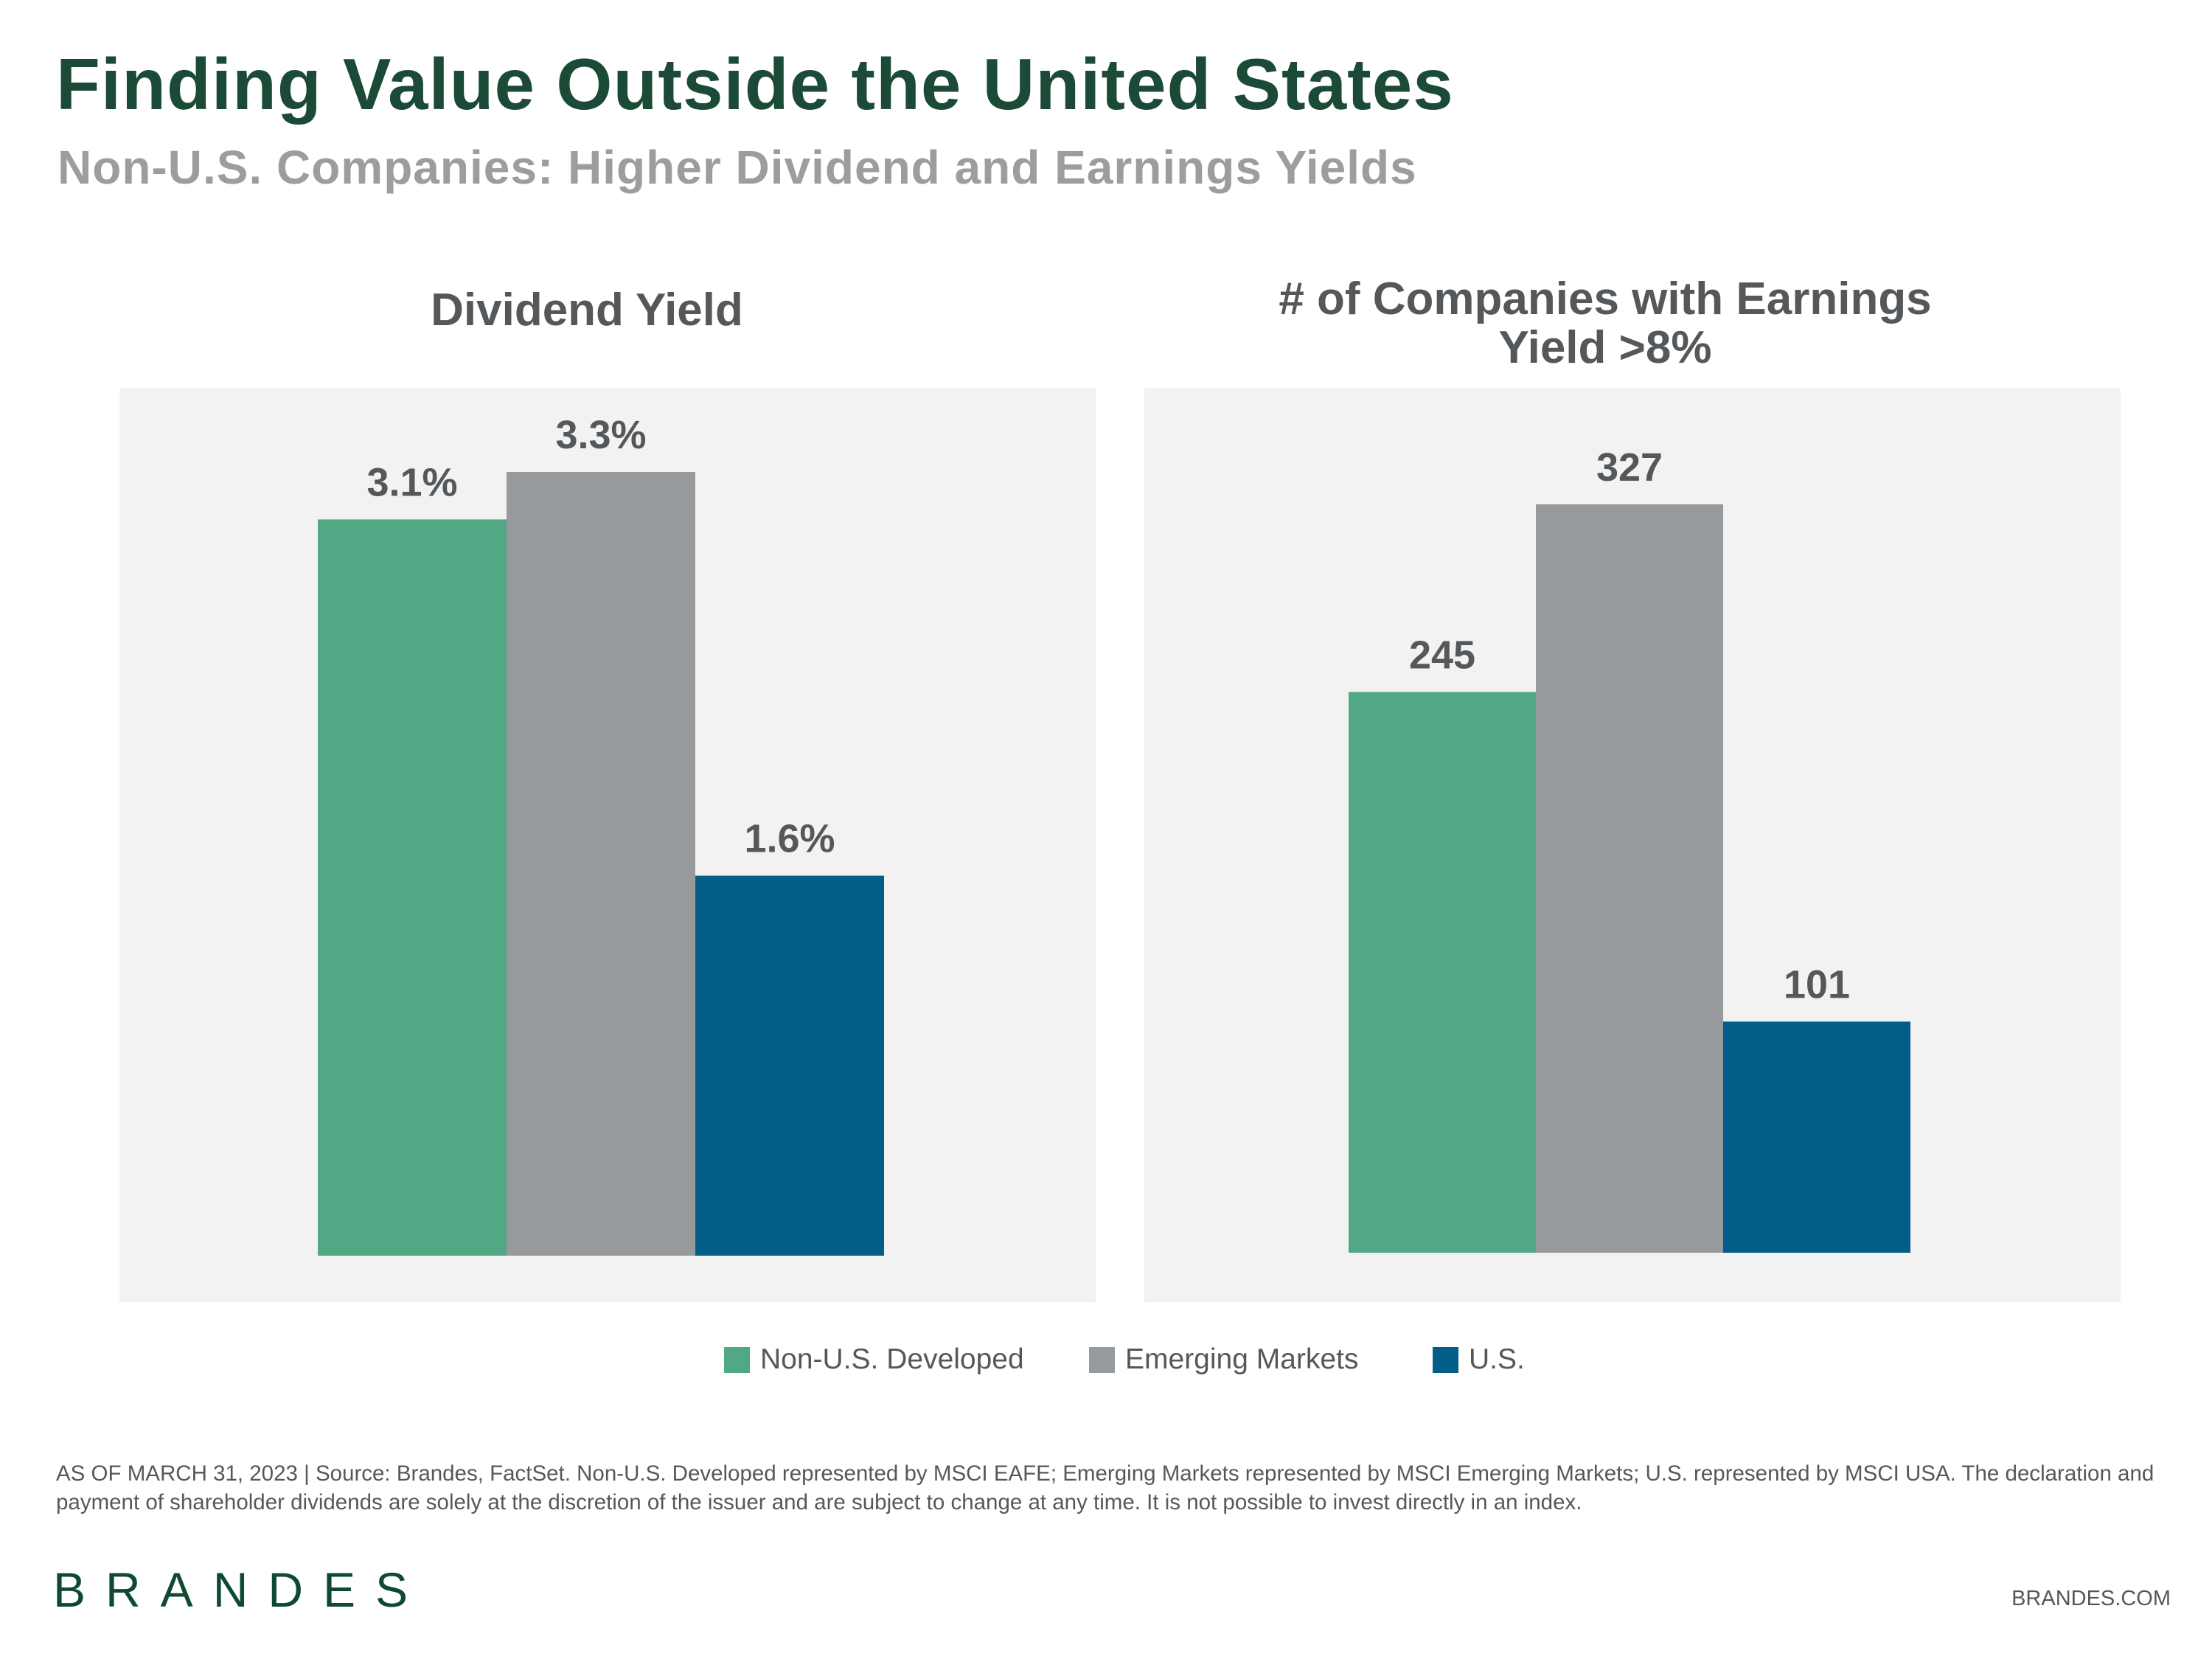 The height and width of the screenshot is (1659, 2212). I want to click on legend-item-emerging-markets: Emerging Markets, so click(1223, 1359).